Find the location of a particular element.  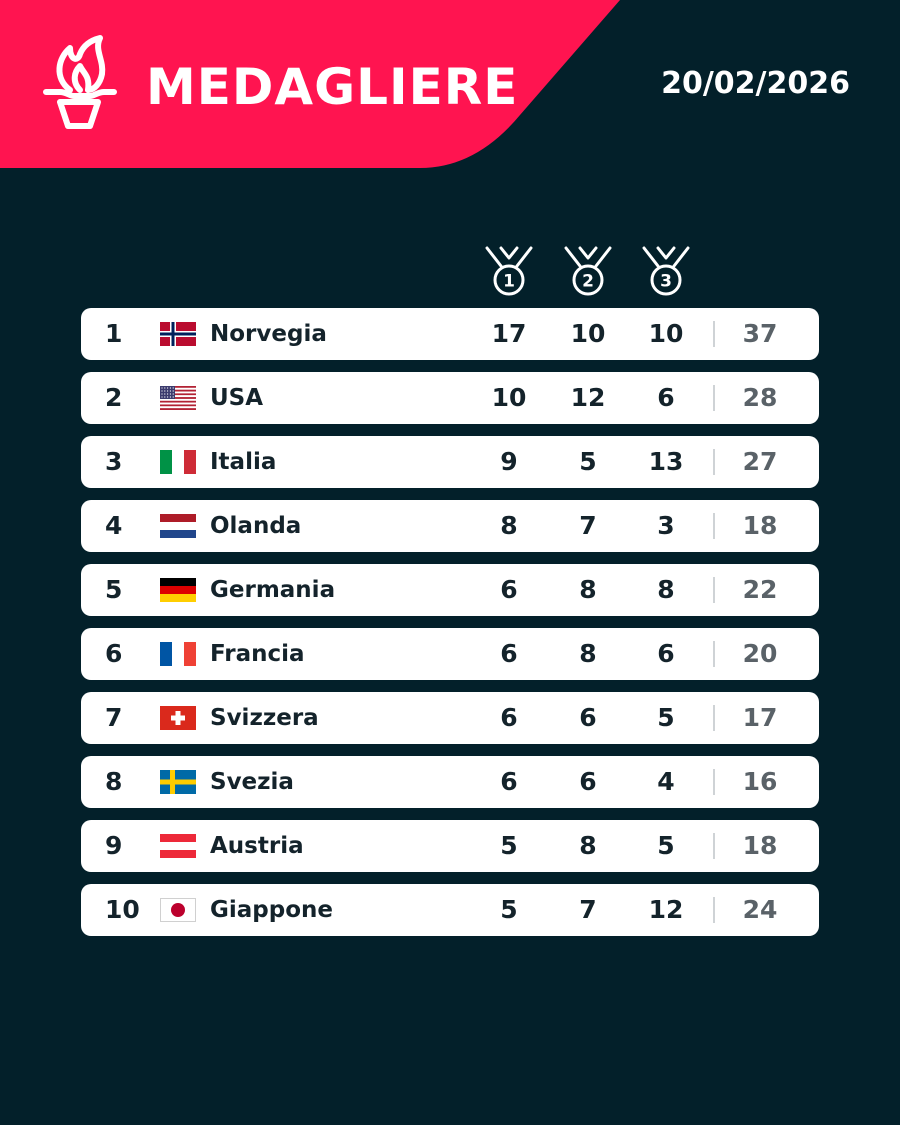

table-row: 7 Svizzera 6 6 5 17 is located at coordinates (450, 718).